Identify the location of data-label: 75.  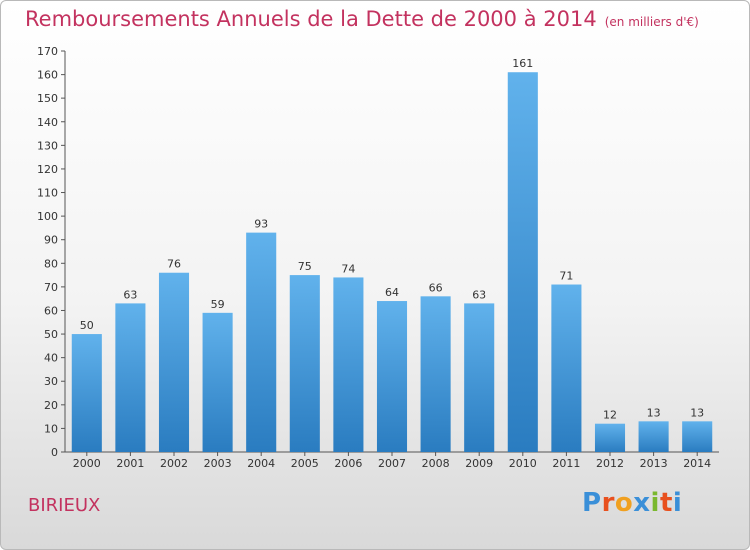
(305, 266).